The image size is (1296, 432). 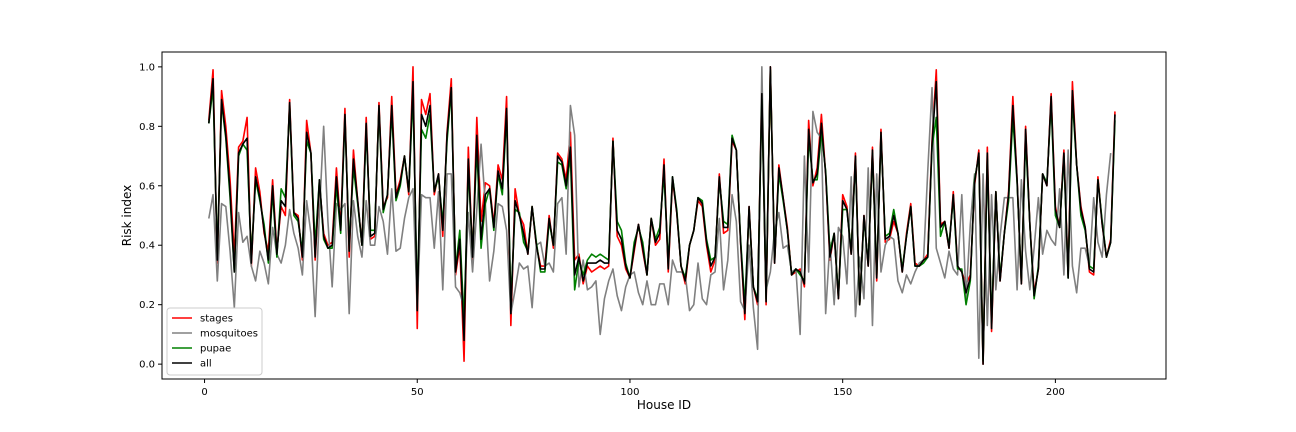 I want to click on x-tick-label: 150, so click(x=842, y=392).